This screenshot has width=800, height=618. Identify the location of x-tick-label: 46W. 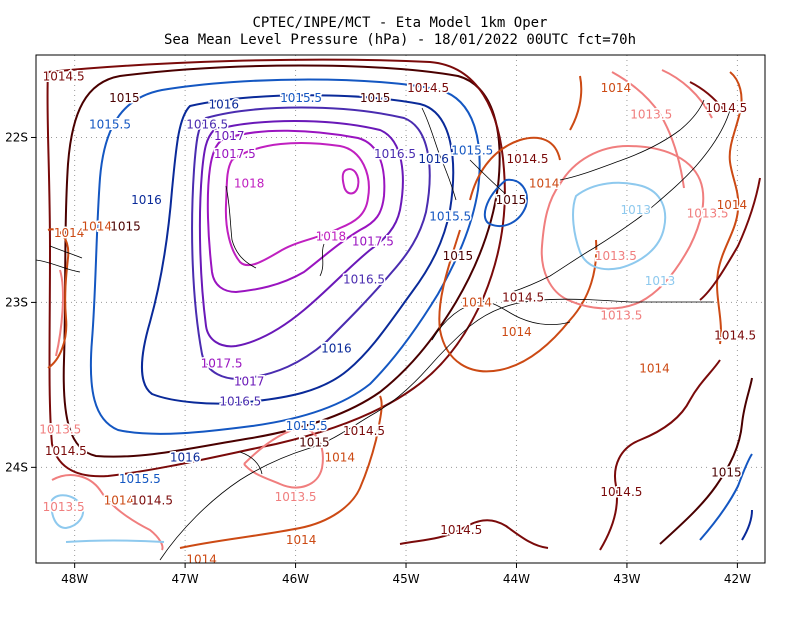
(295, 579).